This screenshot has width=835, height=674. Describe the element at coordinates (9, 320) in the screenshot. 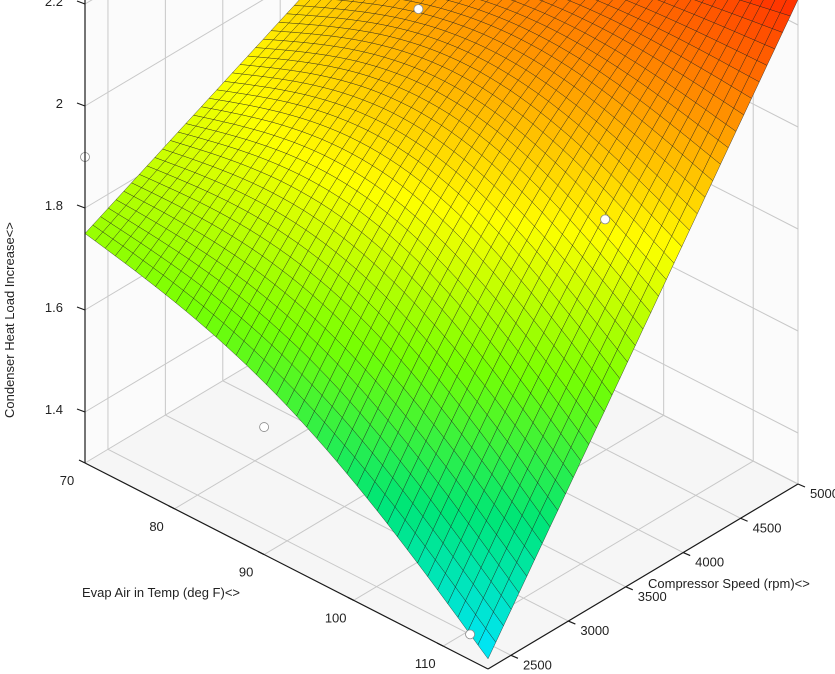

I see `z-axis-title: Condenser Heat Load Increase<>` at that location.